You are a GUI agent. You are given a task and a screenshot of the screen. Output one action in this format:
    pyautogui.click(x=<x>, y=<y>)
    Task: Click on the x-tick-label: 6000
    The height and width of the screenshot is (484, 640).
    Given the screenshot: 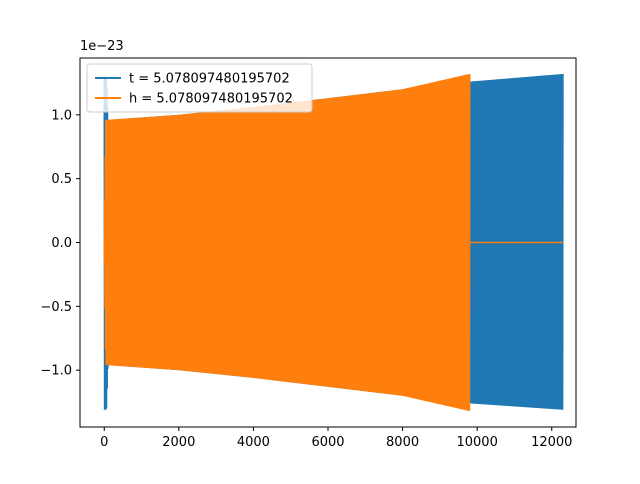 What is the action you would take?
    pyautogui.click(x=327, y=442)
    